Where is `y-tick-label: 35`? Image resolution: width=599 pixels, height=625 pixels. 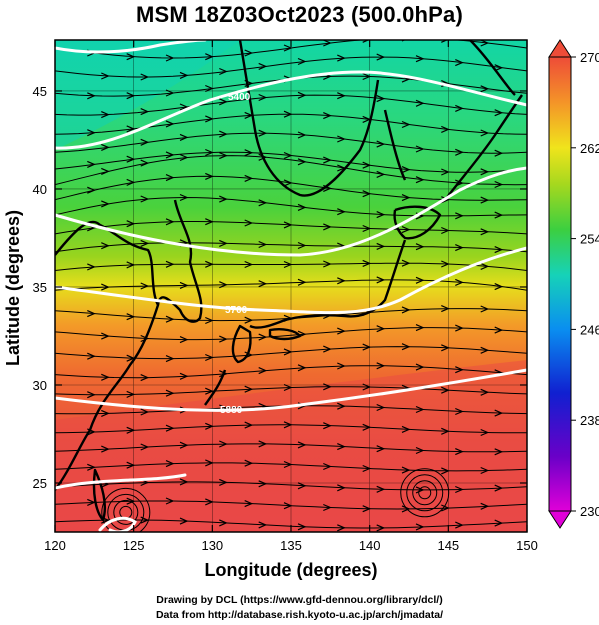 y-tick-label: 35 is located at coordinates (40, 287).